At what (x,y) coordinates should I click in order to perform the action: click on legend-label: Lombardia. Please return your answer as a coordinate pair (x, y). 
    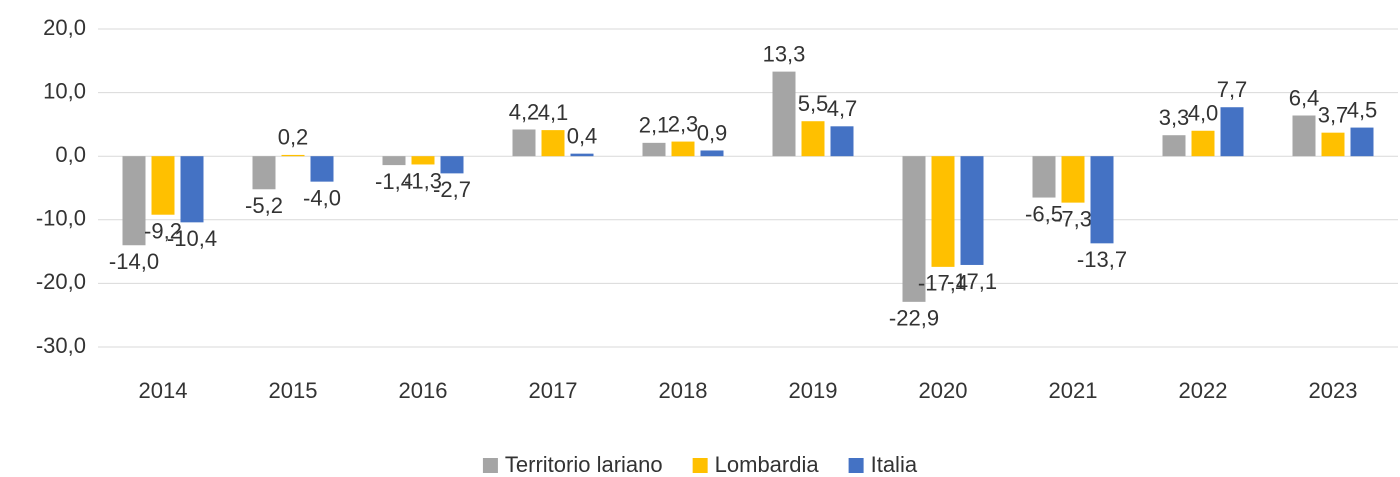
    Looking at the image, I should click on (767, 464).